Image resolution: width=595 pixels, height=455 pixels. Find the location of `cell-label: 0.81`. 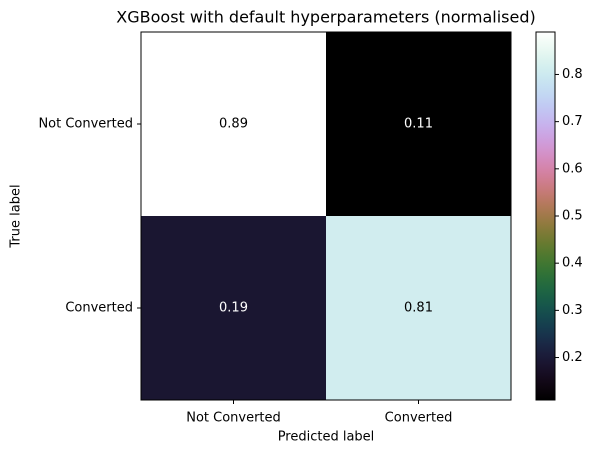

cell-label: 0.81 is located at coordinates (418, 308).